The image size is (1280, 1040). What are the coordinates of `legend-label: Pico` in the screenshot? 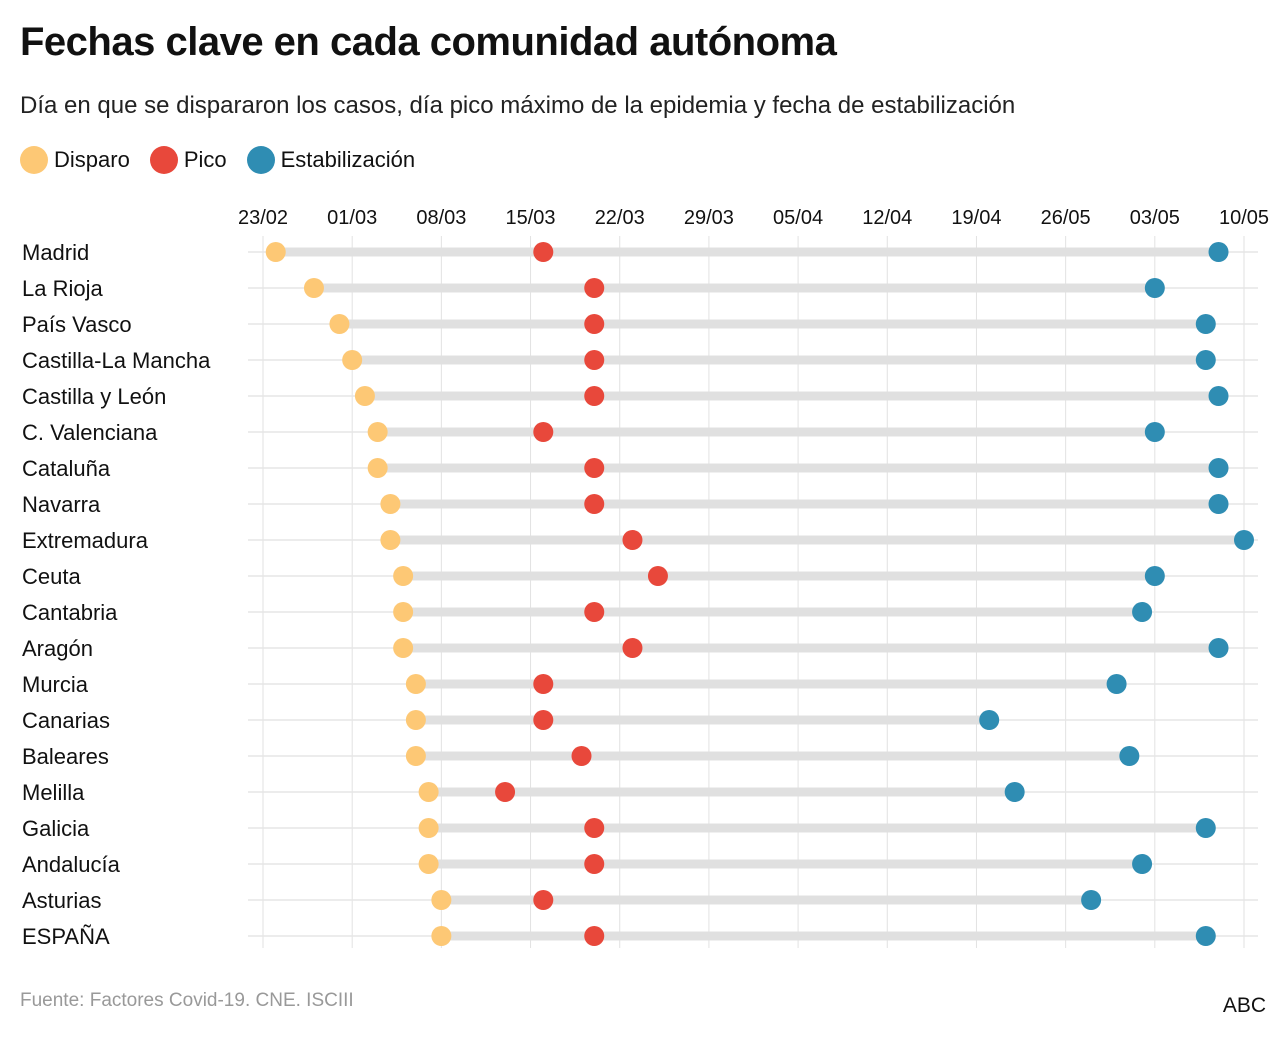 It's located at (205, 159).